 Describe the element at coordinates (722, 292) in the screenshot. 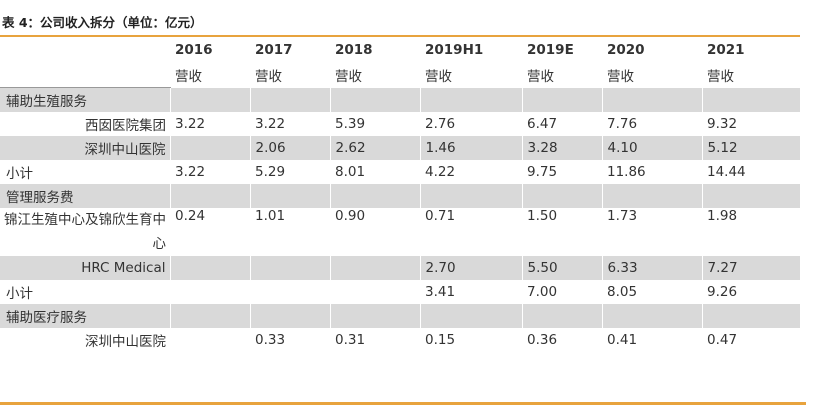

I see `table-cell: 9.26` at that location.